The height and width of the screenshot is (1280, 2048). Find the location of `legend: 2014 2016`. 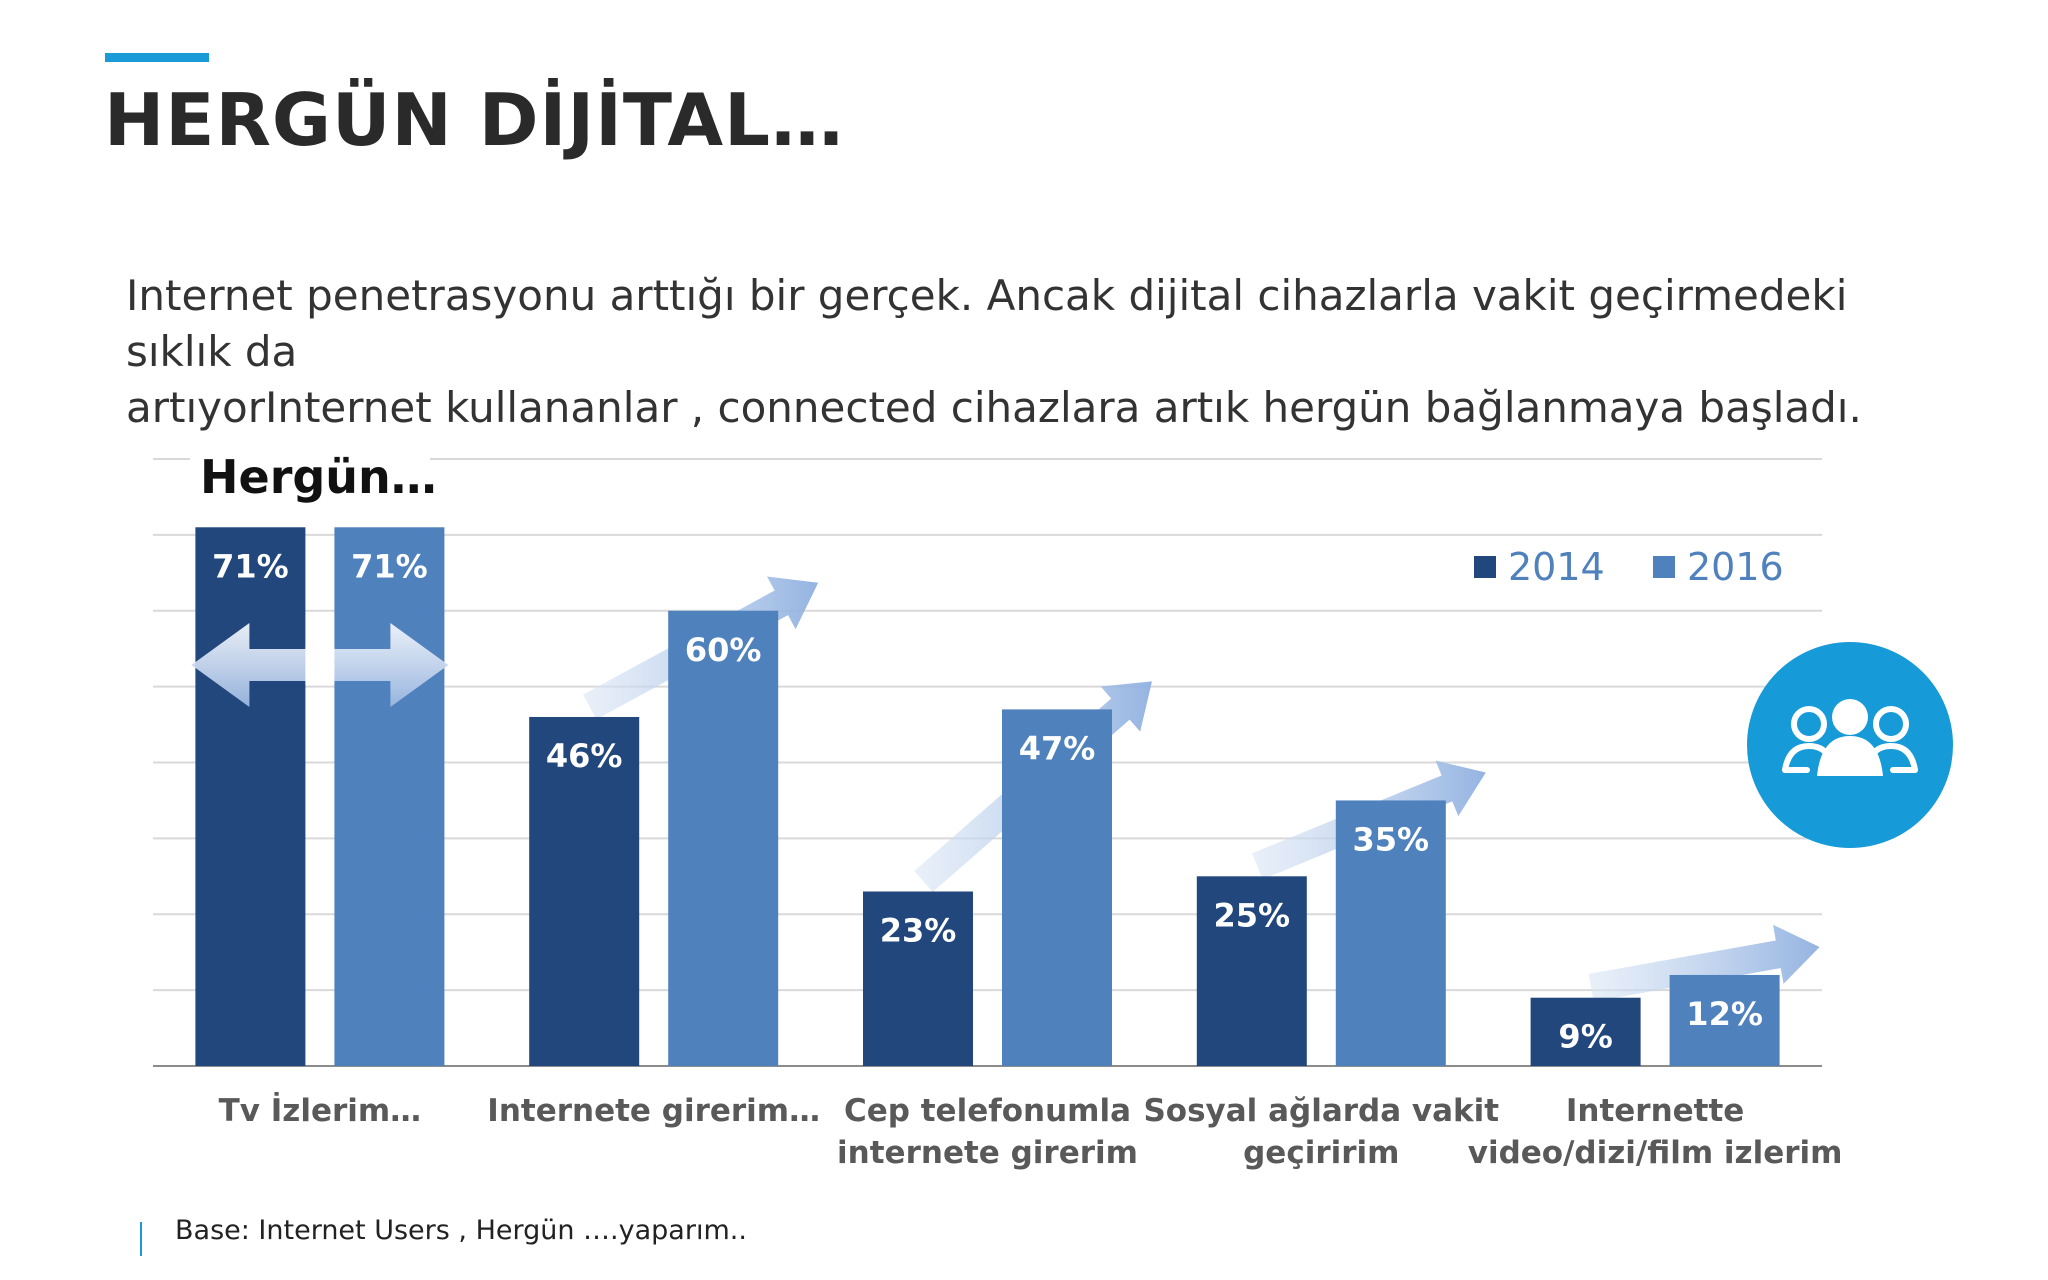

legend: 2014 2016 is located at coordinates (1629, 567).